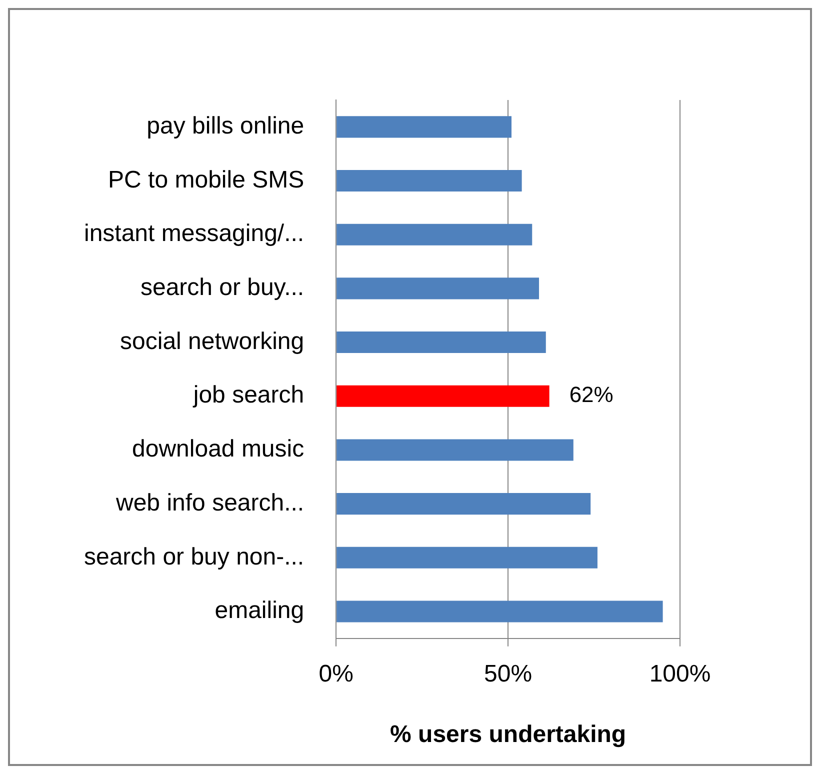 The width and height of the screenshot is (820, 774). What do you see at coordinates (591, 395) in the screenshot?
I see `data-label: 62%` at bounding box center [591, 395].